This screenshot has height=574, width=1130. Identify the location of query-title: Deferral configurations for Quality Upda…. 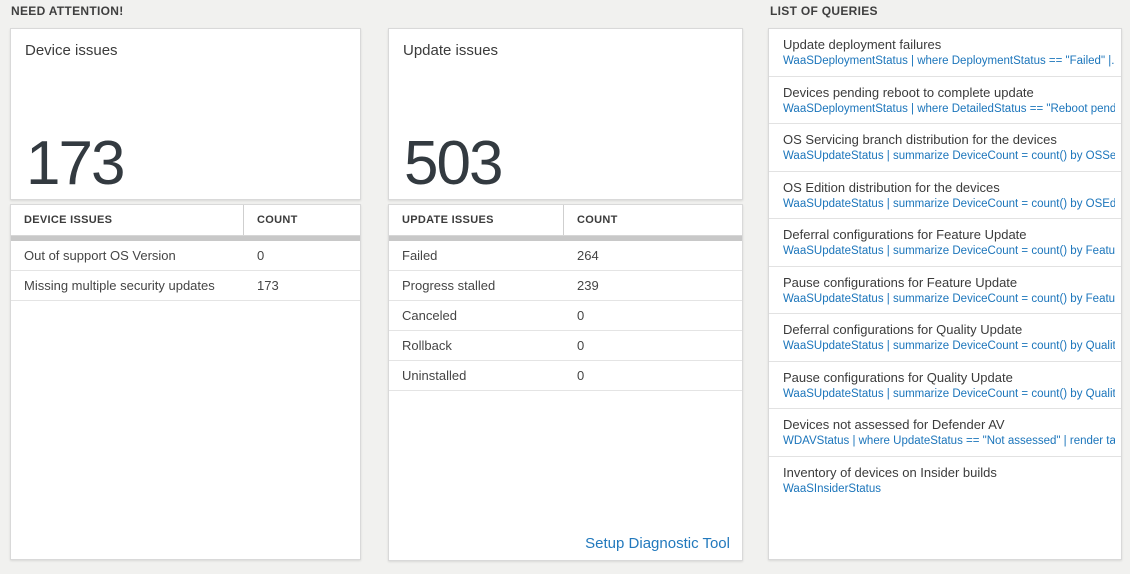
(903, 329).